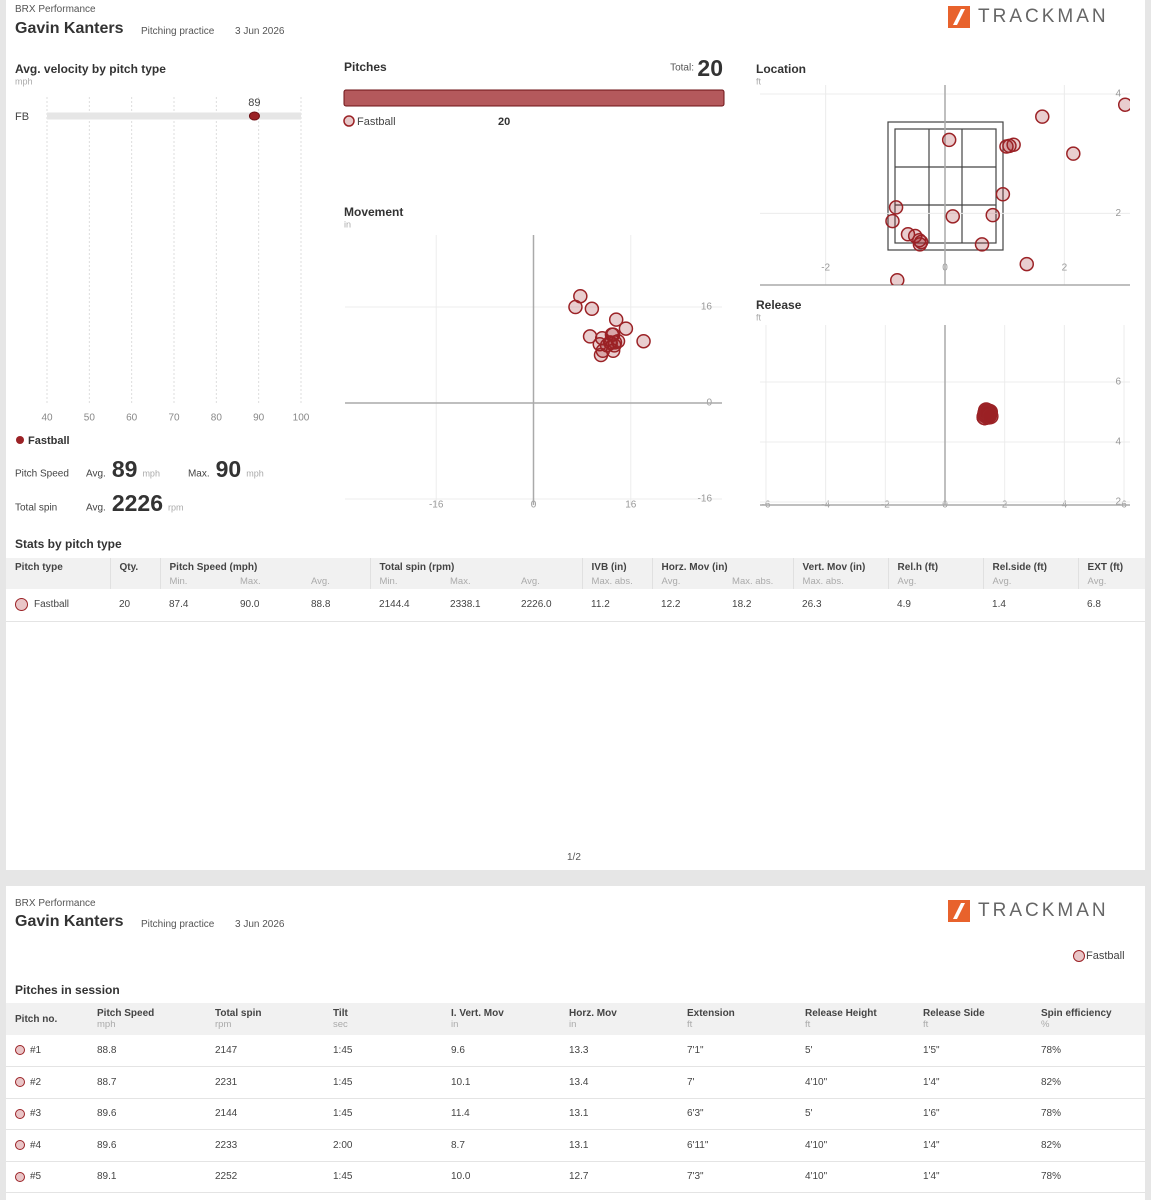  What do you see at coordinates (1088, 1019) in the screenshot?
I see `column-header: Spin efficiency%` at bounding box center [1088, 1019].